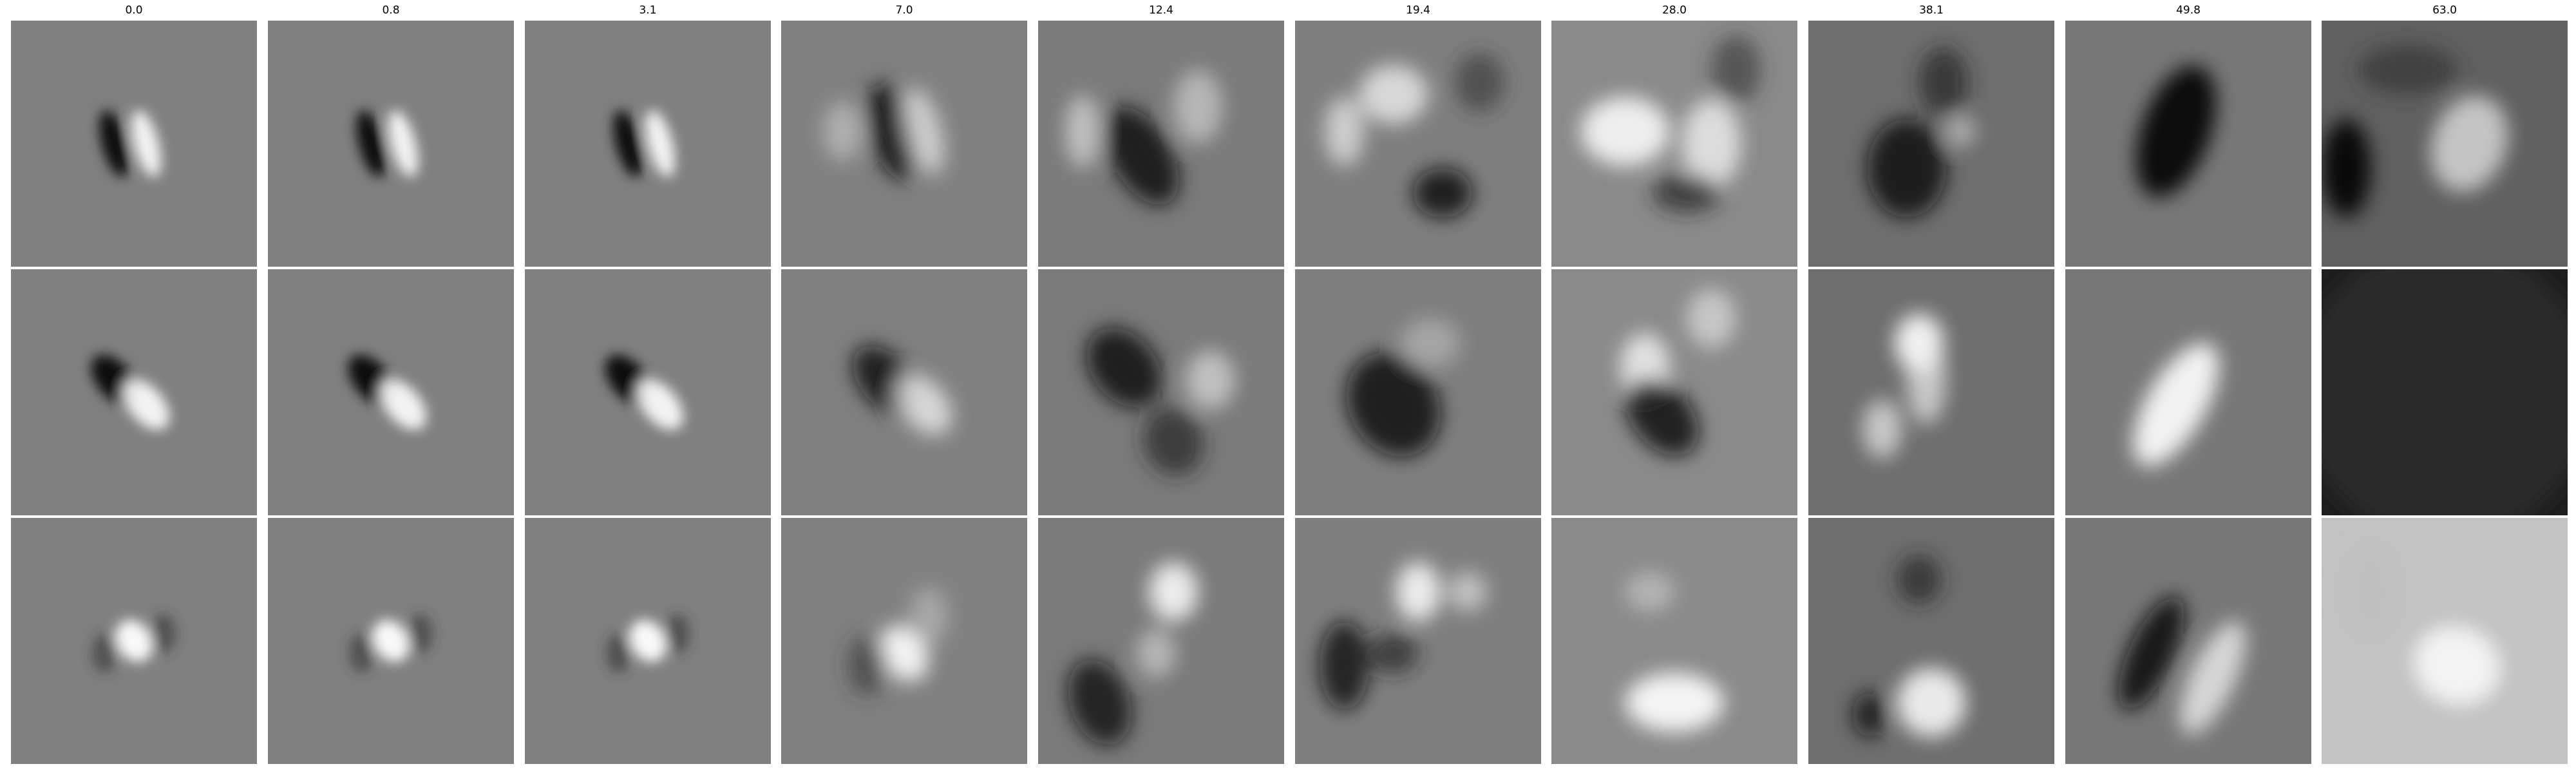  Describe the element at coordinates (648, 10) in the screenshot. I see `column-title: 3.1` at that location.